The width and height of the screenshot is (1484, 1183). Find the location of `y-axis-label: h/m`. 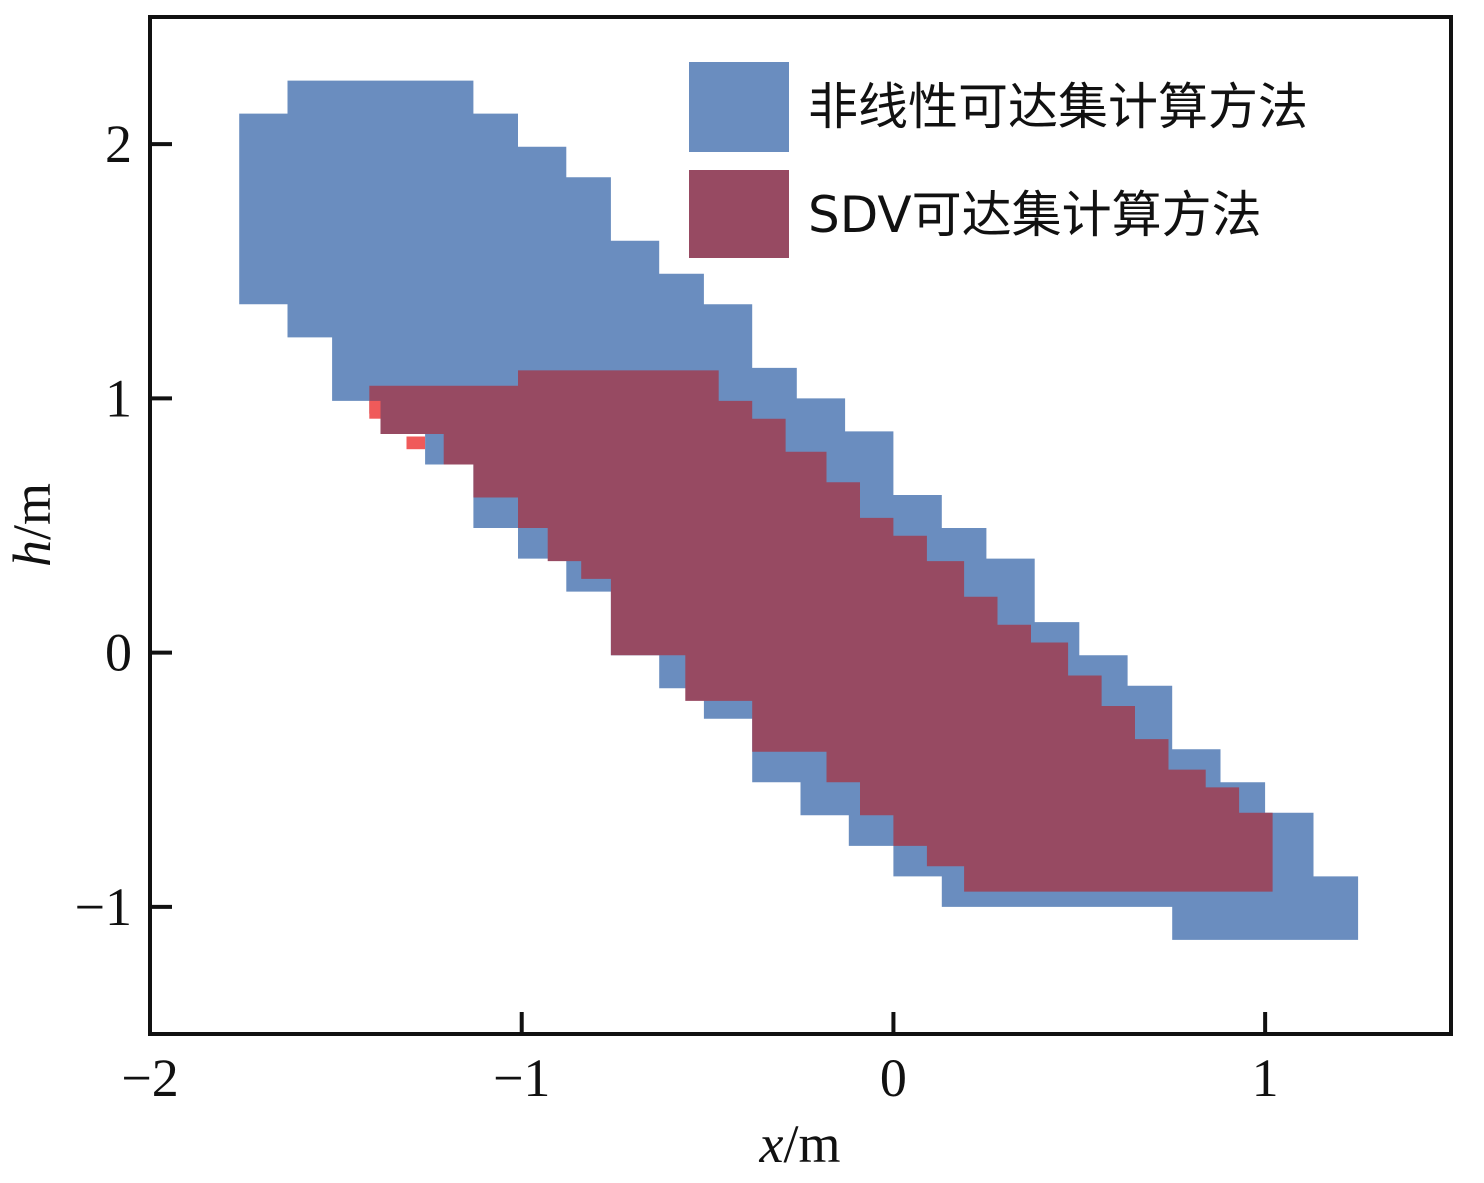

y-axis-label: h/m is located at coordinates (32, 525).